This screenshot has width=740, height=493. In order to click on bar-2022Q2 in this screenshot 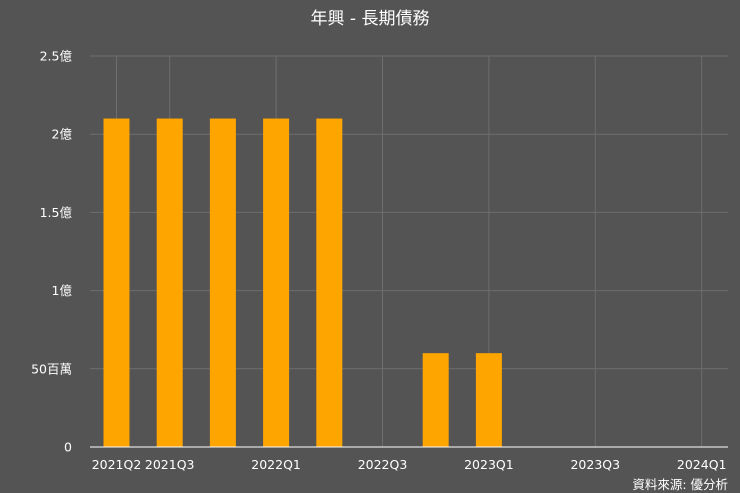, I will do `click(329, 282)`.